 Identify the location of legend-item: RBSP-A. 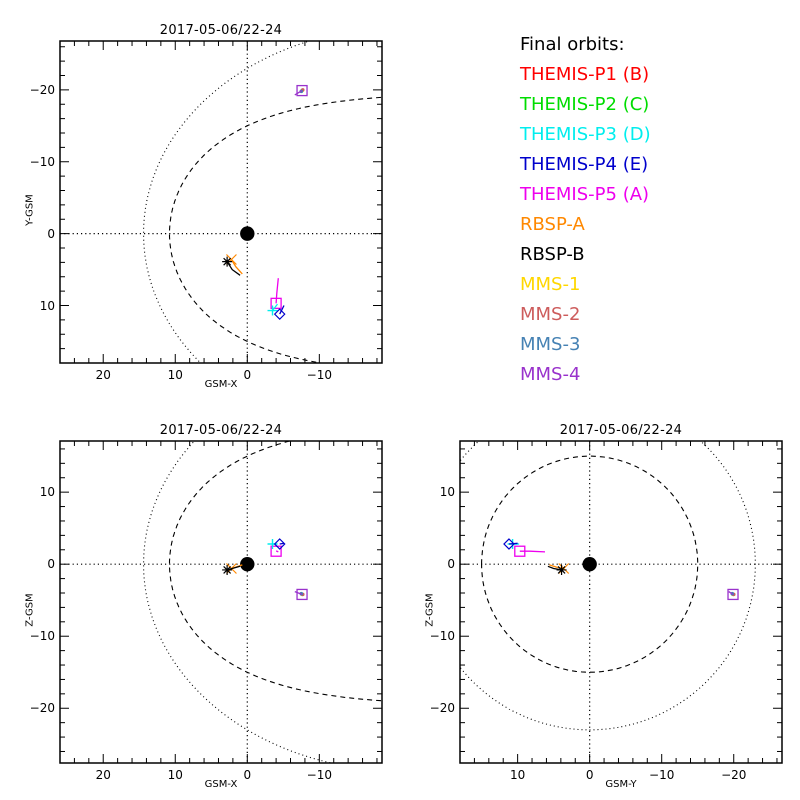
(552, 224).